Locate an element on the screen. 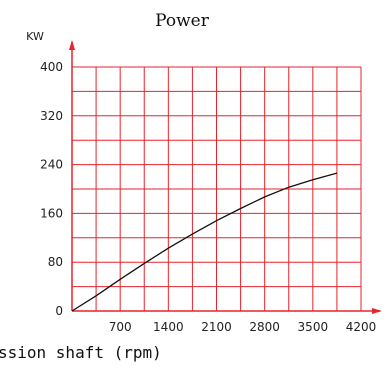  y-tick-label: 80 is located at coordinates (55, 262).